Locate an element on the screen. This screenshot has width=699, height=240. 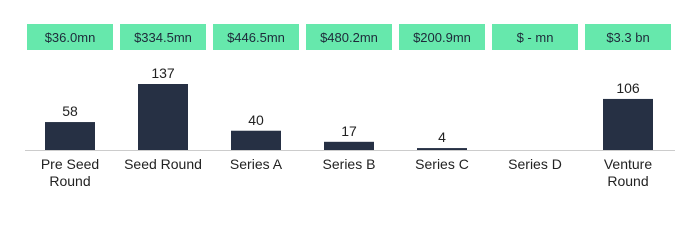
x-tick-label: Venture Round is located at coordinates (628, 172).